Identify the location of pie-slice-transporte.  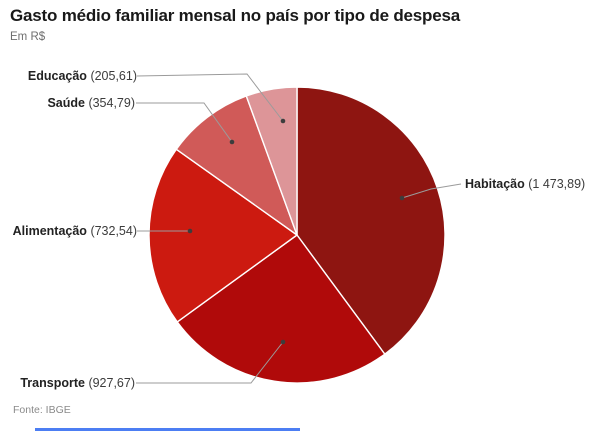
(281, 309).